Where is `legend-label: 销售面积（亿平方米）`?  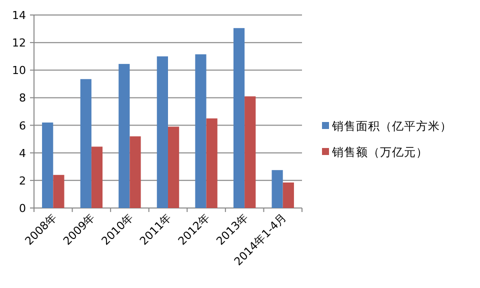
legend-label: 销售面积（亿平方米） is located at coordinates (391, 126).